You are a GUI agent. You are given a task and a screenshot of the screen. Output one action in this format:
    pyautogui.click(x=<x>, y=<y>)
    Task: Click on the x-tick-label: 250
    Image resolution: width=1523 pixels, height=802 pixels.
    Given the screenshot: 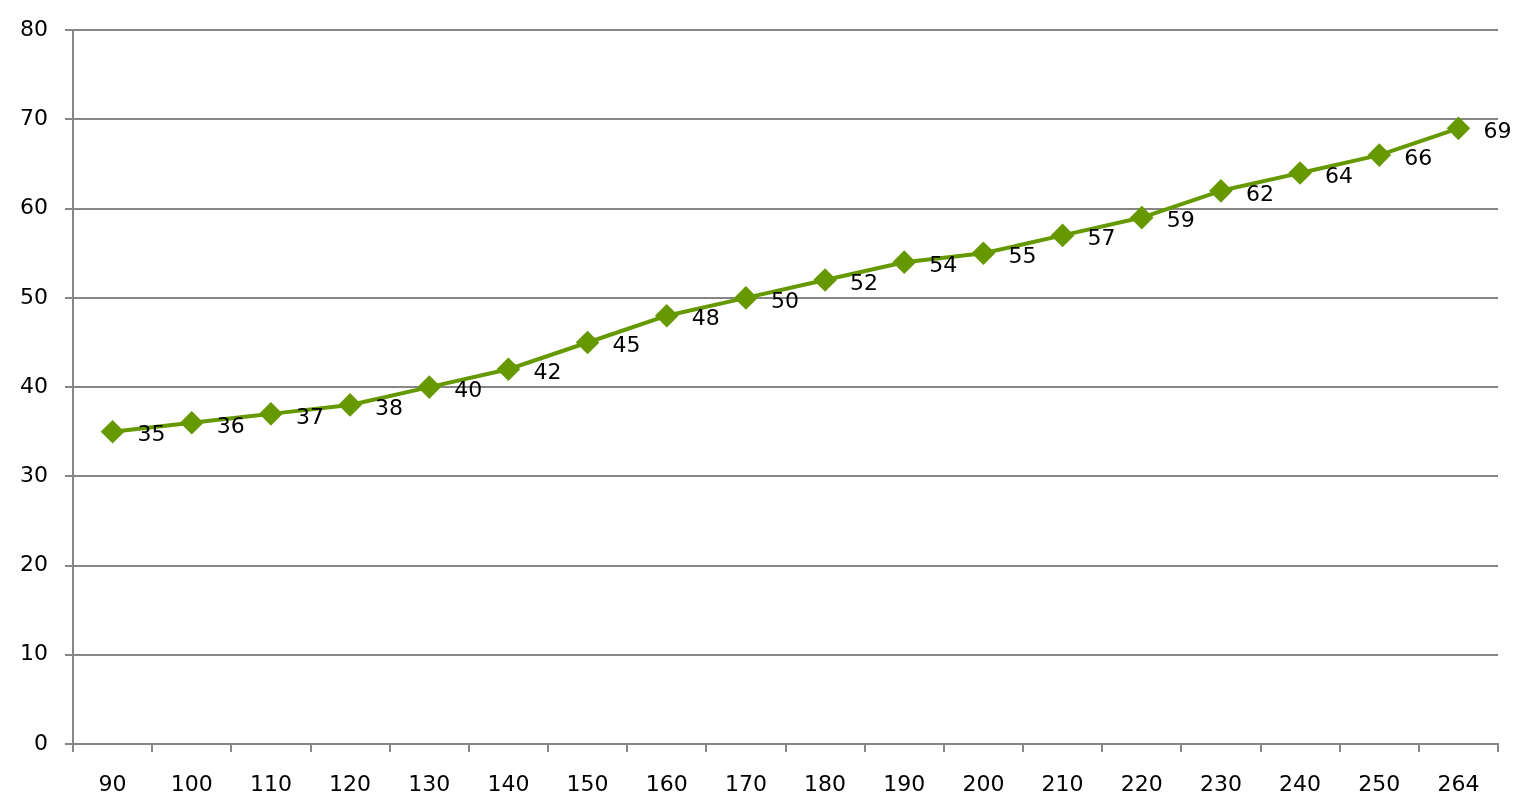 What is the action you would take?
    pyautogui.click(x=1379, y=783)
    